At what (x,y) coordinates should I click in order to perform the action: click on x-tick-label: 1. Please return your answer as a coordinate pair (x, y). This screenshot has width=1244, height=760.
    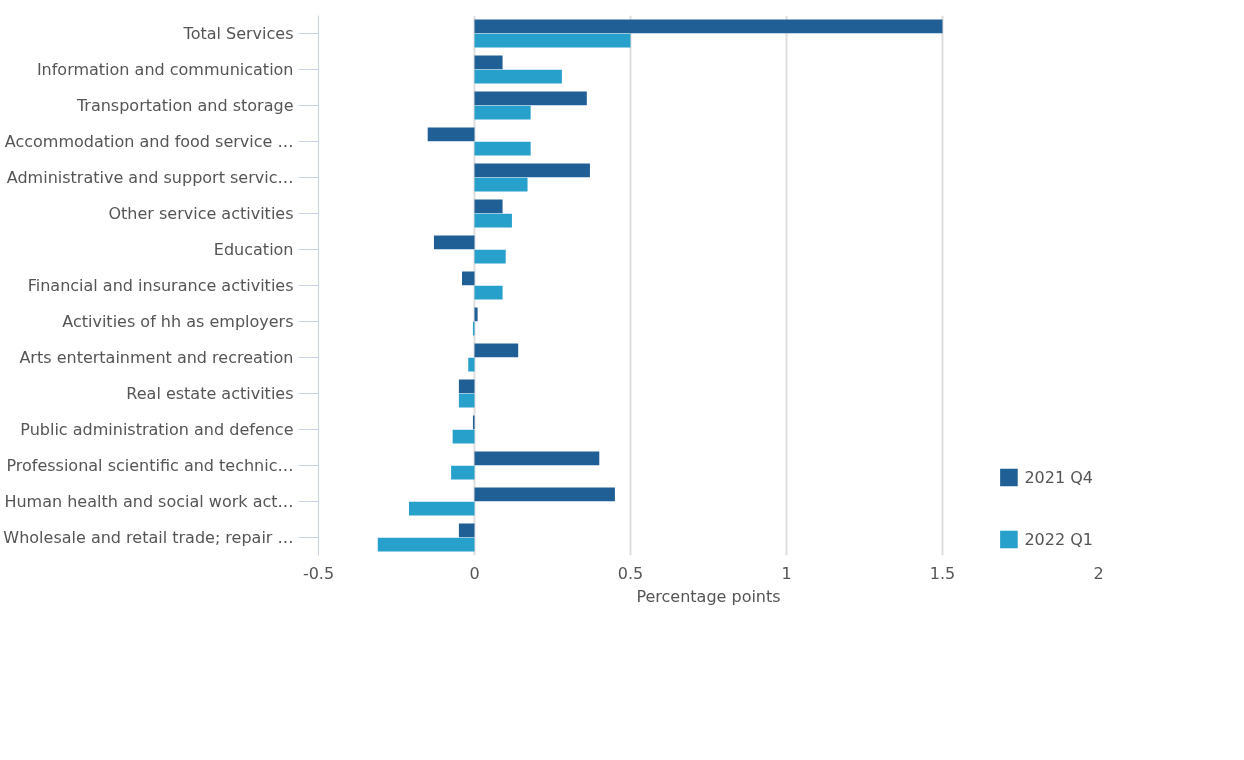
    Looking at the image, I should click on (786, 573).